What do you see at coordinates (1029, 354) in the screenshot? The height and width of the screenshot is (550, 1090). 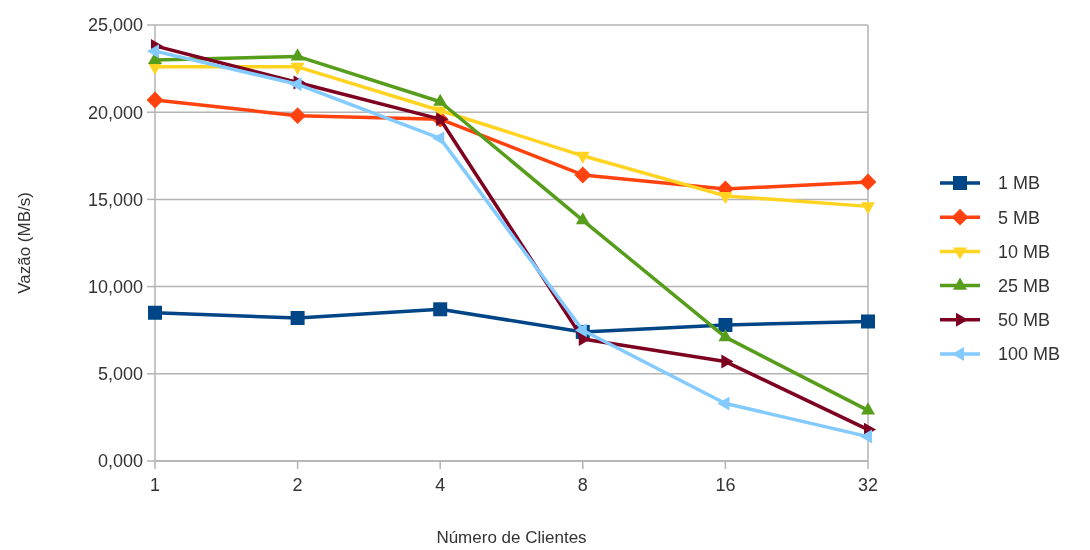 I see `legend-label: 100 MB` at bounding box center [1029, 354].